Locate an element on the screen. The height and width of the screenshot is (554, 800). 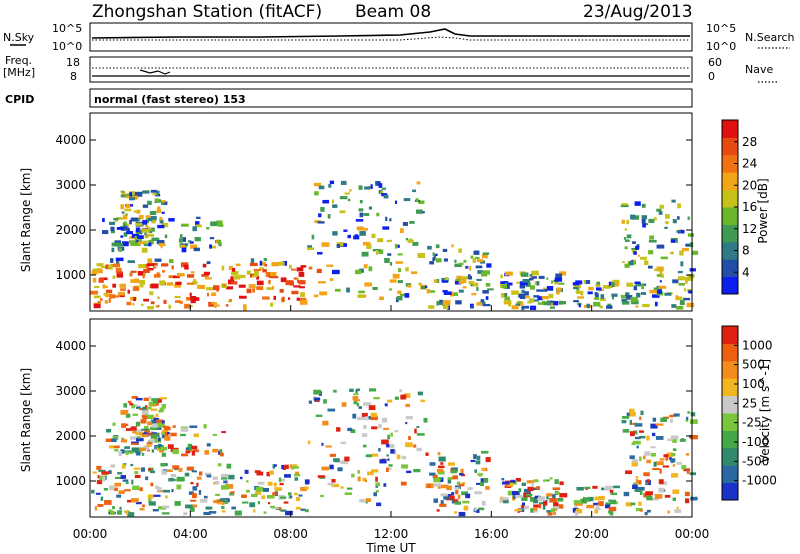
y-tick-label: 2000 is located at coordinates (70, 436).